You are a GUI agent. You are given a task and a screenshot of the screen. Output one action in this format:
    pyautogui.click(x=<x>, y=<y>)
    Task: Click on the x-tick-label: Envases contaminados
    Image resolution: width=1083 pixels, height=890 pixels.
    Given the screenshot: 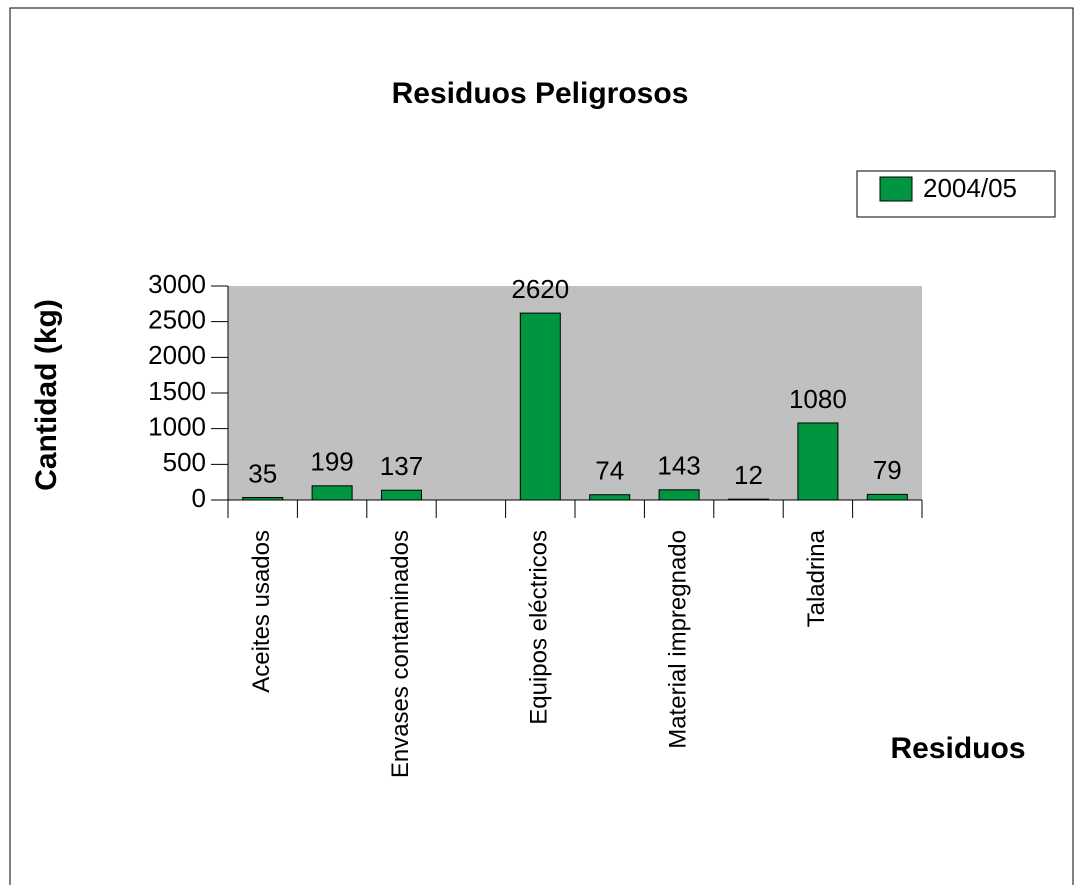 What is the action you would take?
    pyautogui.click(x=400, y=654)
    